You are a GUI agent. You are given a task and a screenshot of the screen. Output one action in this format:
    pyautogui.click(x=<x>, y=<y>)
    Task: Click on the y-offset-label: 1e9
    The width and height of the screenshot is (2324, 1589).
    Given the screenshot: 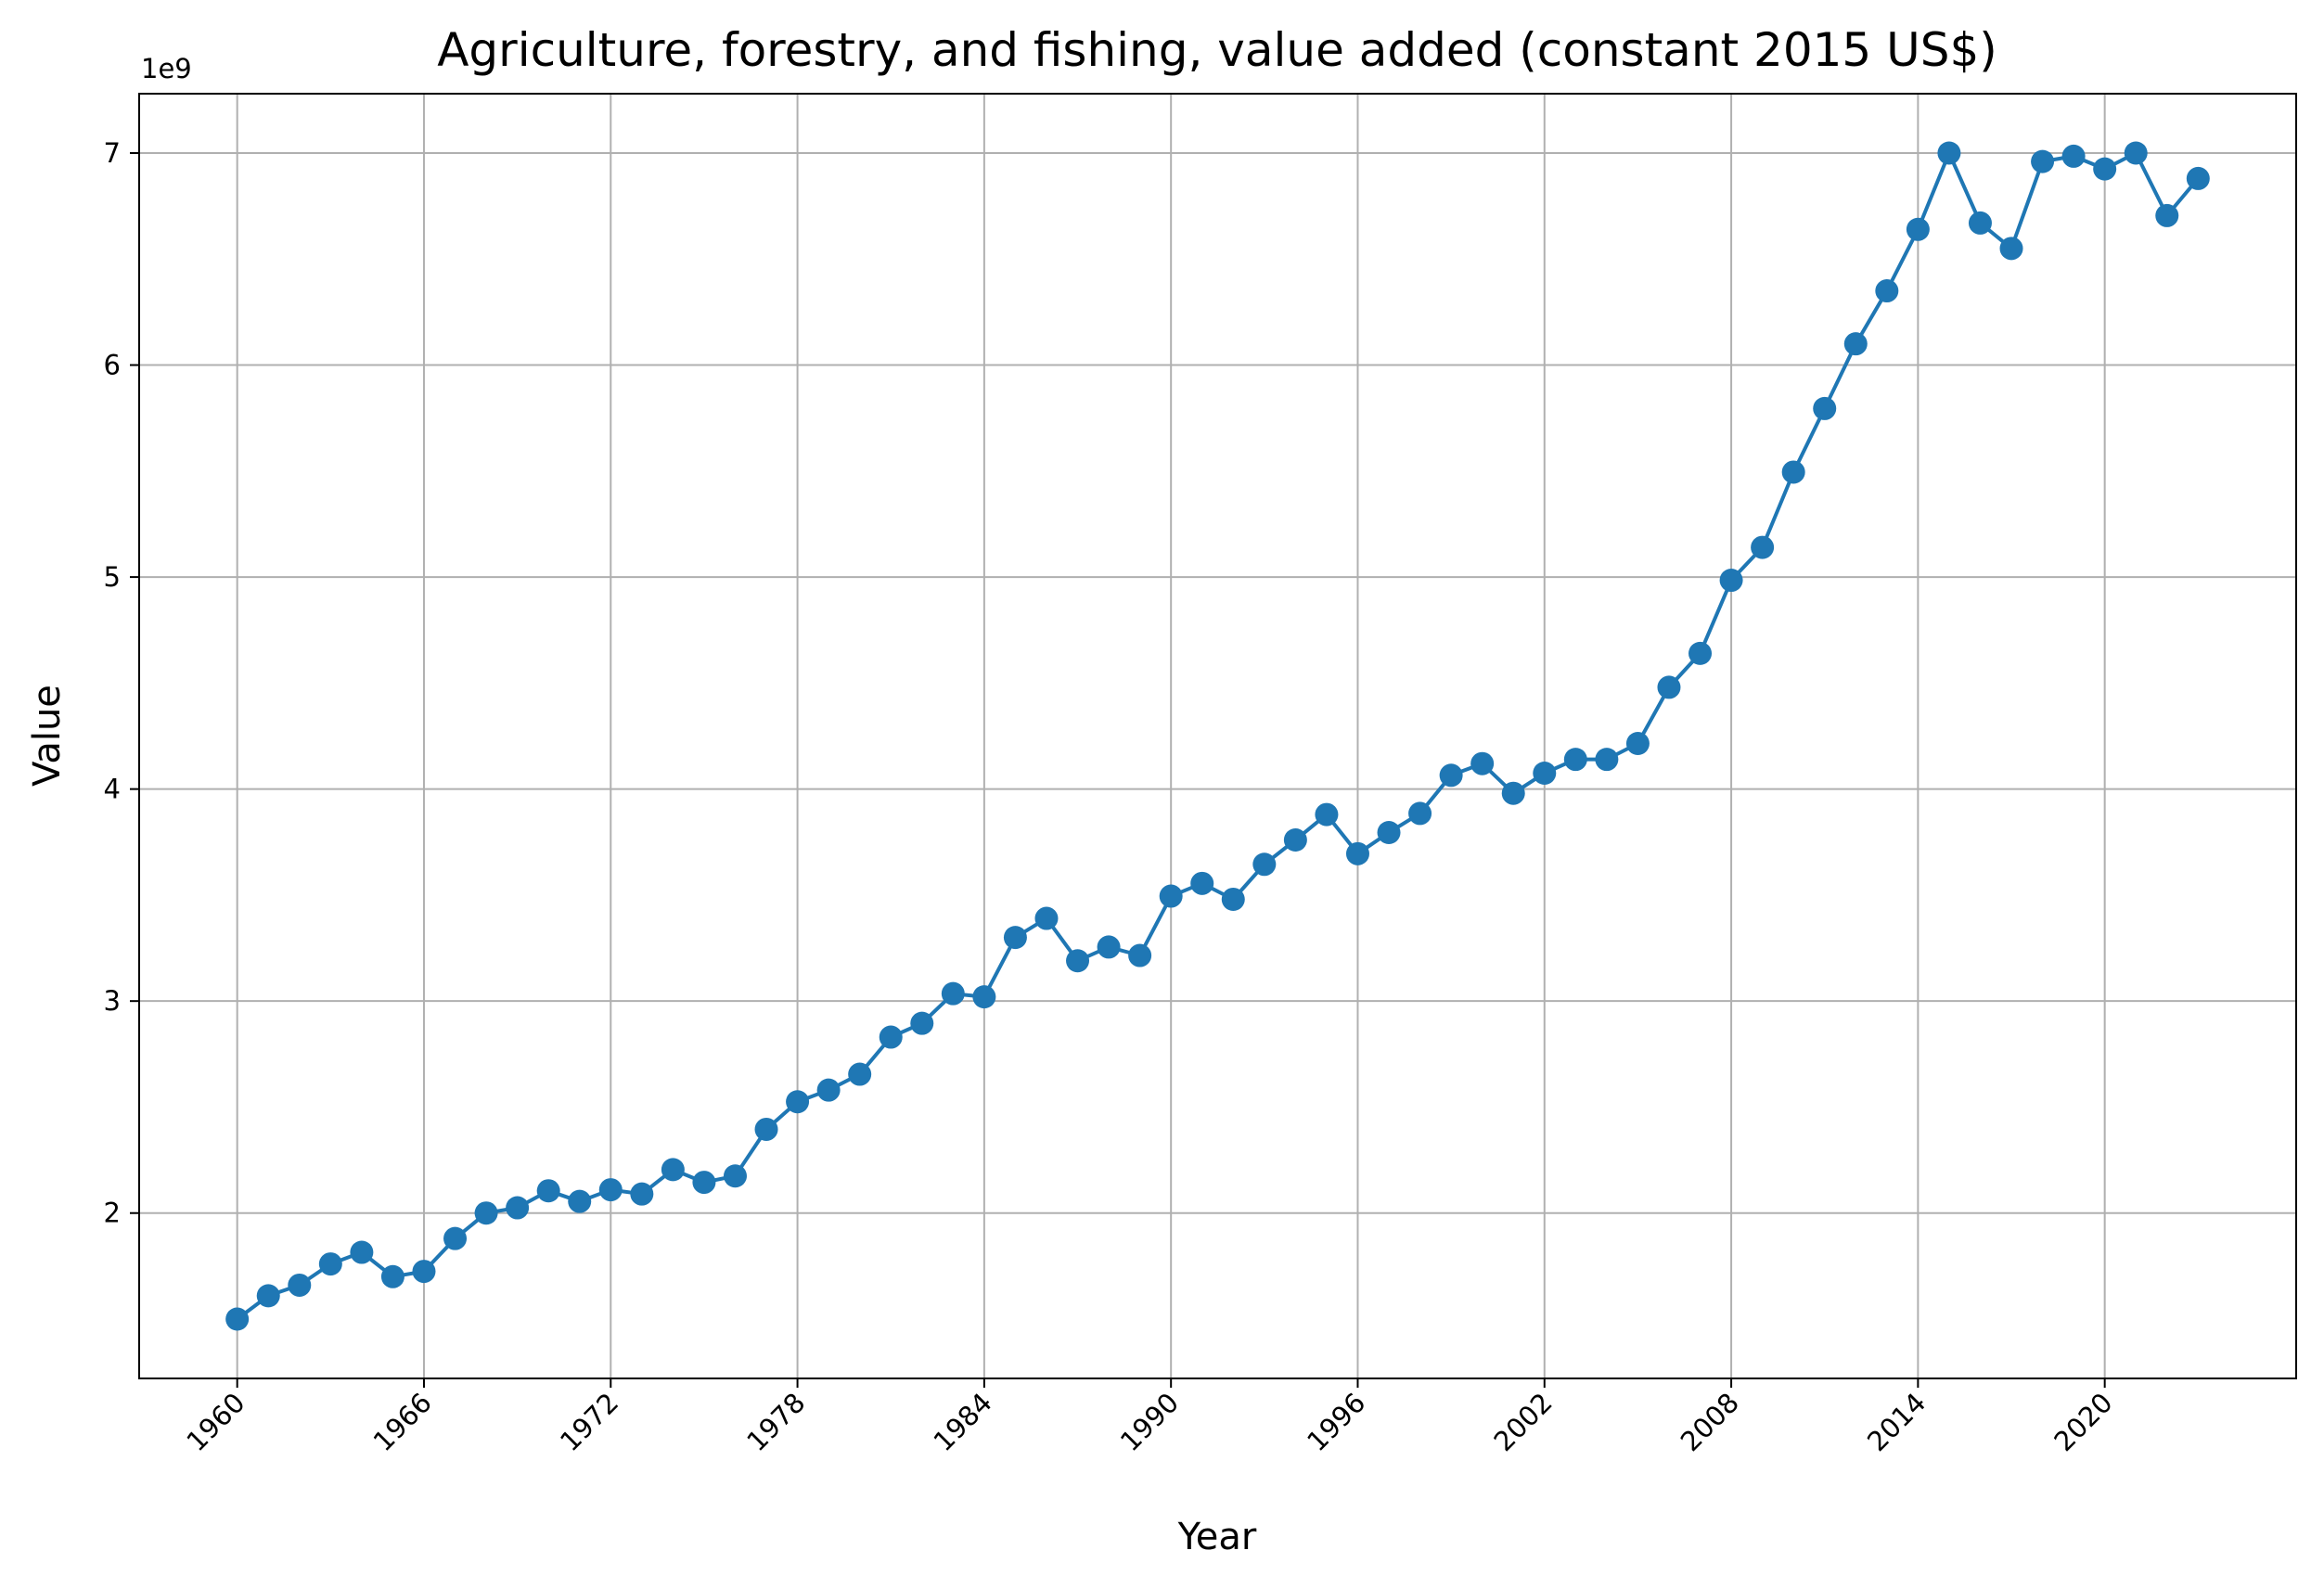 What is the action you would take?
    pyautogui.click(x=166, y=68)
    